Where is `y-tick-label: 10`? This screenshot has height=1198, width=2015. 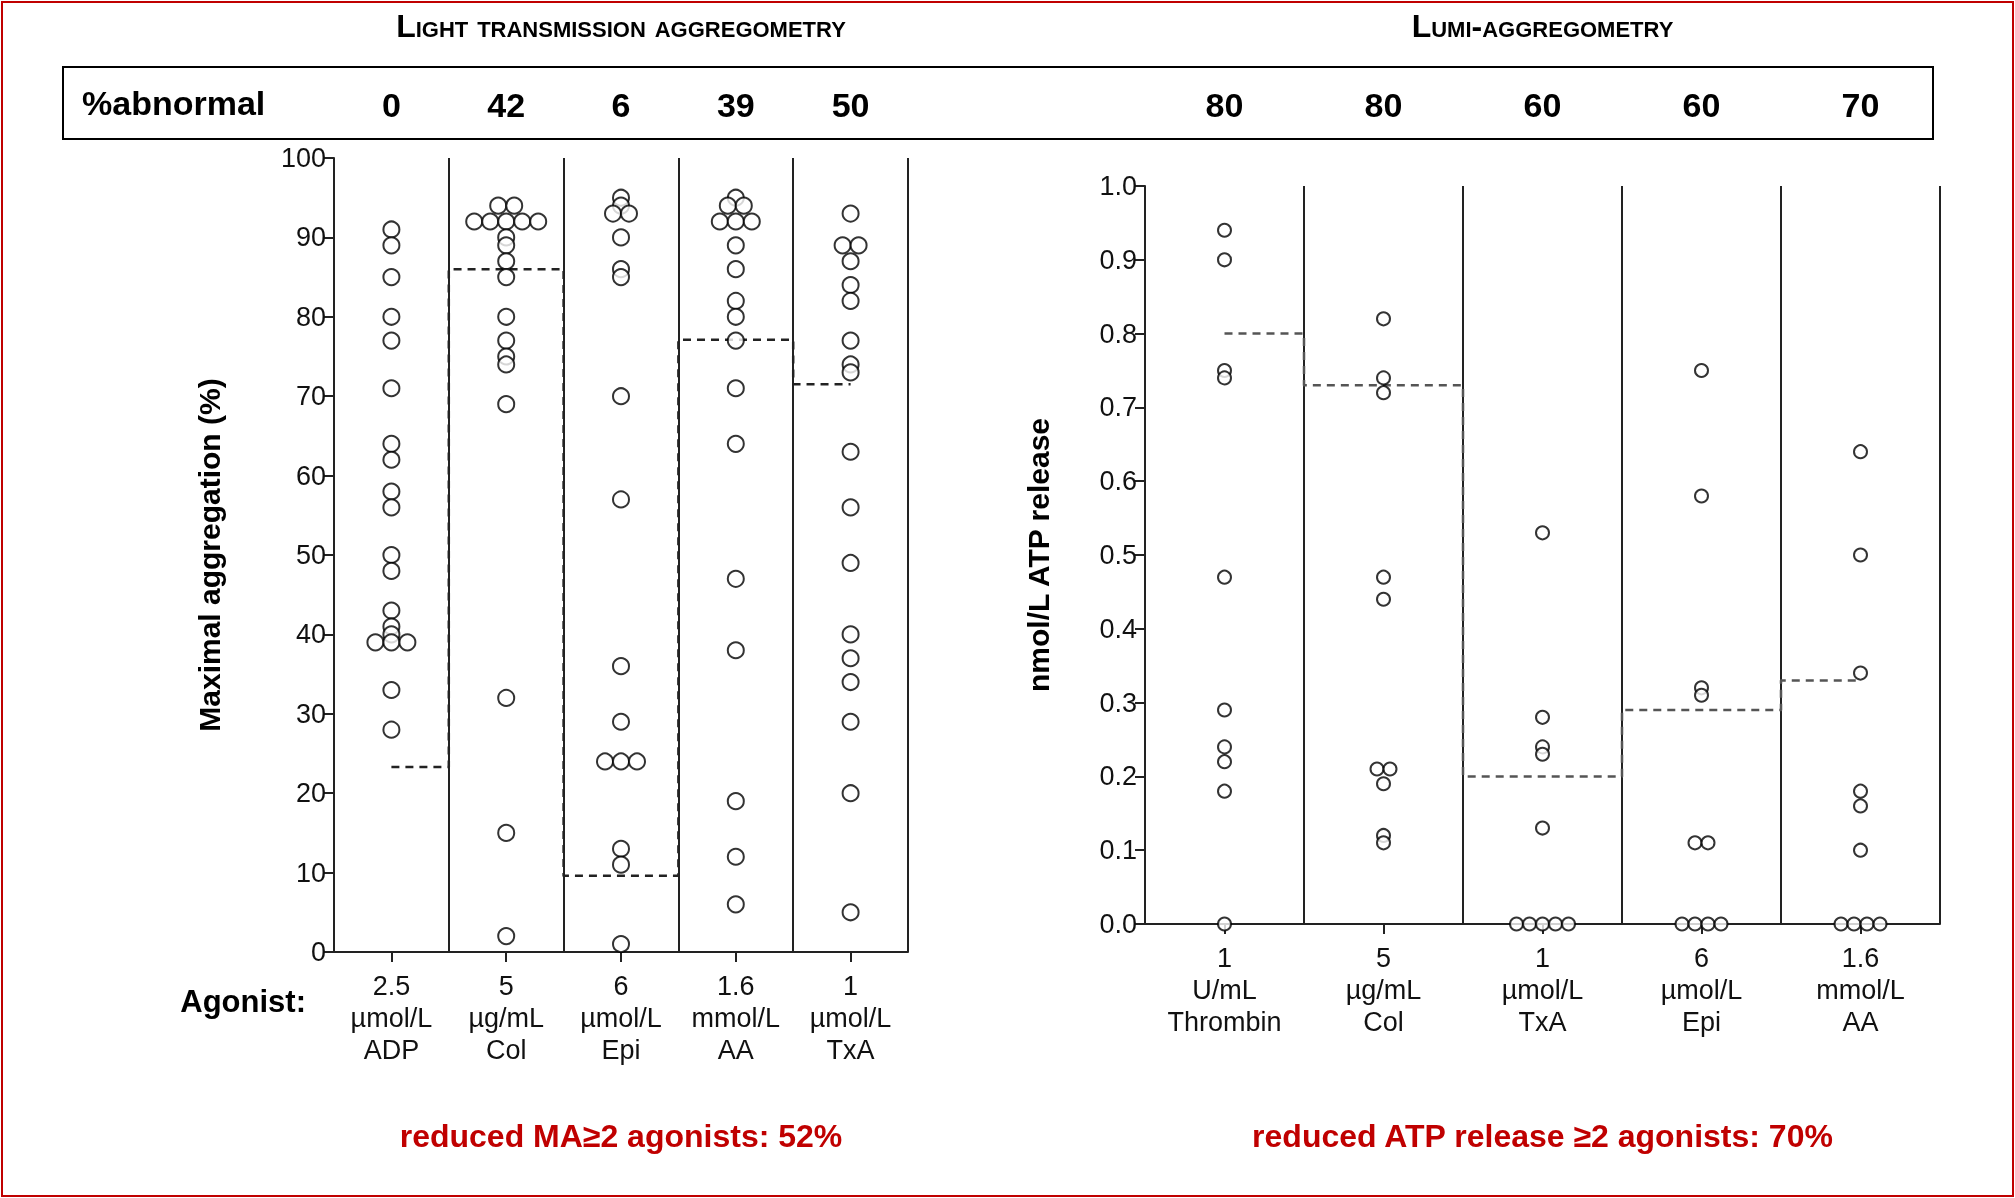
y-tick-label: 10 is located at coordinates (310, 872).